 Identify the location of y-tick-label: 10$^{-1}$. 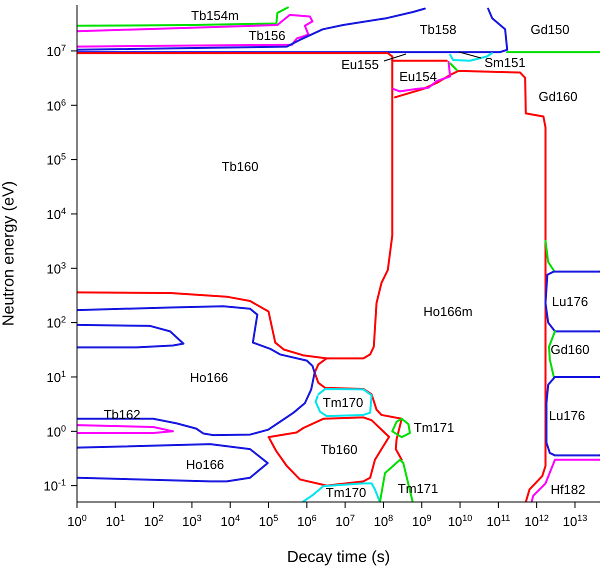
(55, 486).